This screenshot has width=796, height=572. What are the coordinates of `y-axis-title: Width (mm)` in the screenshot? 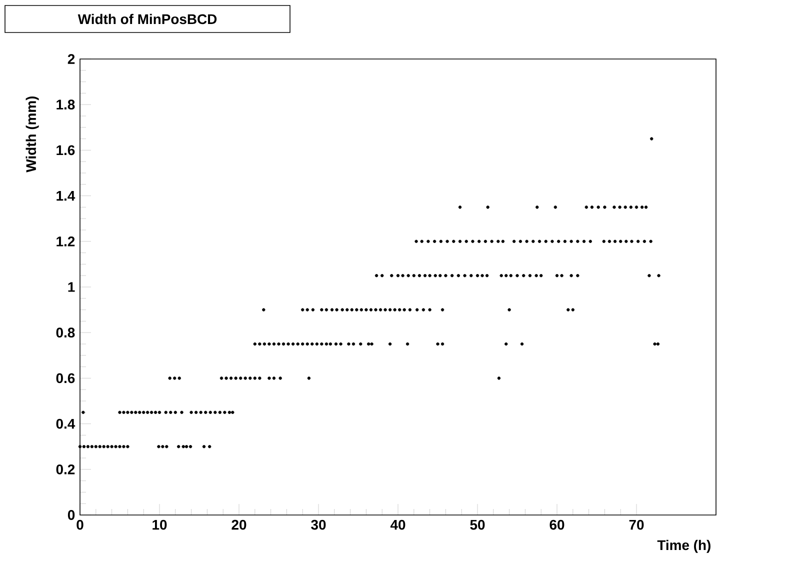 It's located at (32, 134).